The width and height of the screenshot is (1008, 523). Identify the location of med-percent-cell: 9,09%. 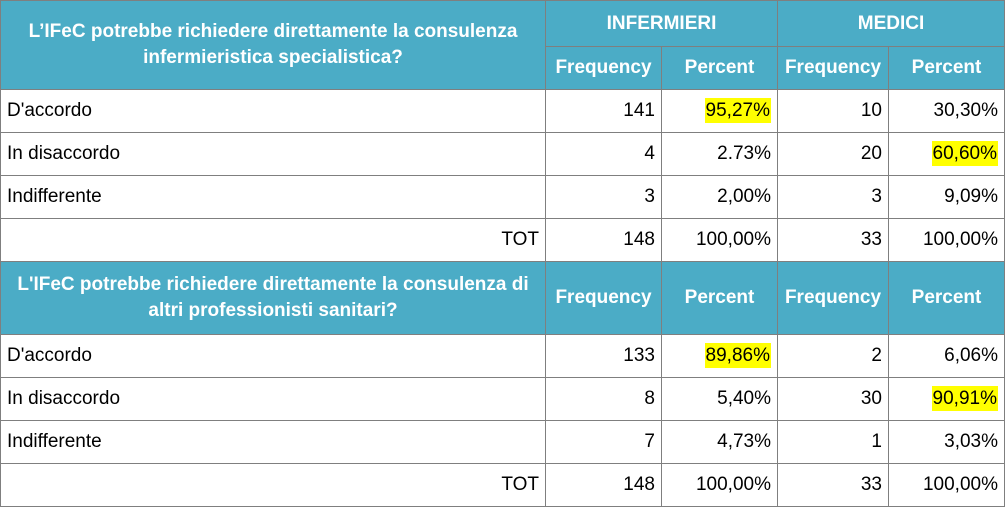
(946, 197).